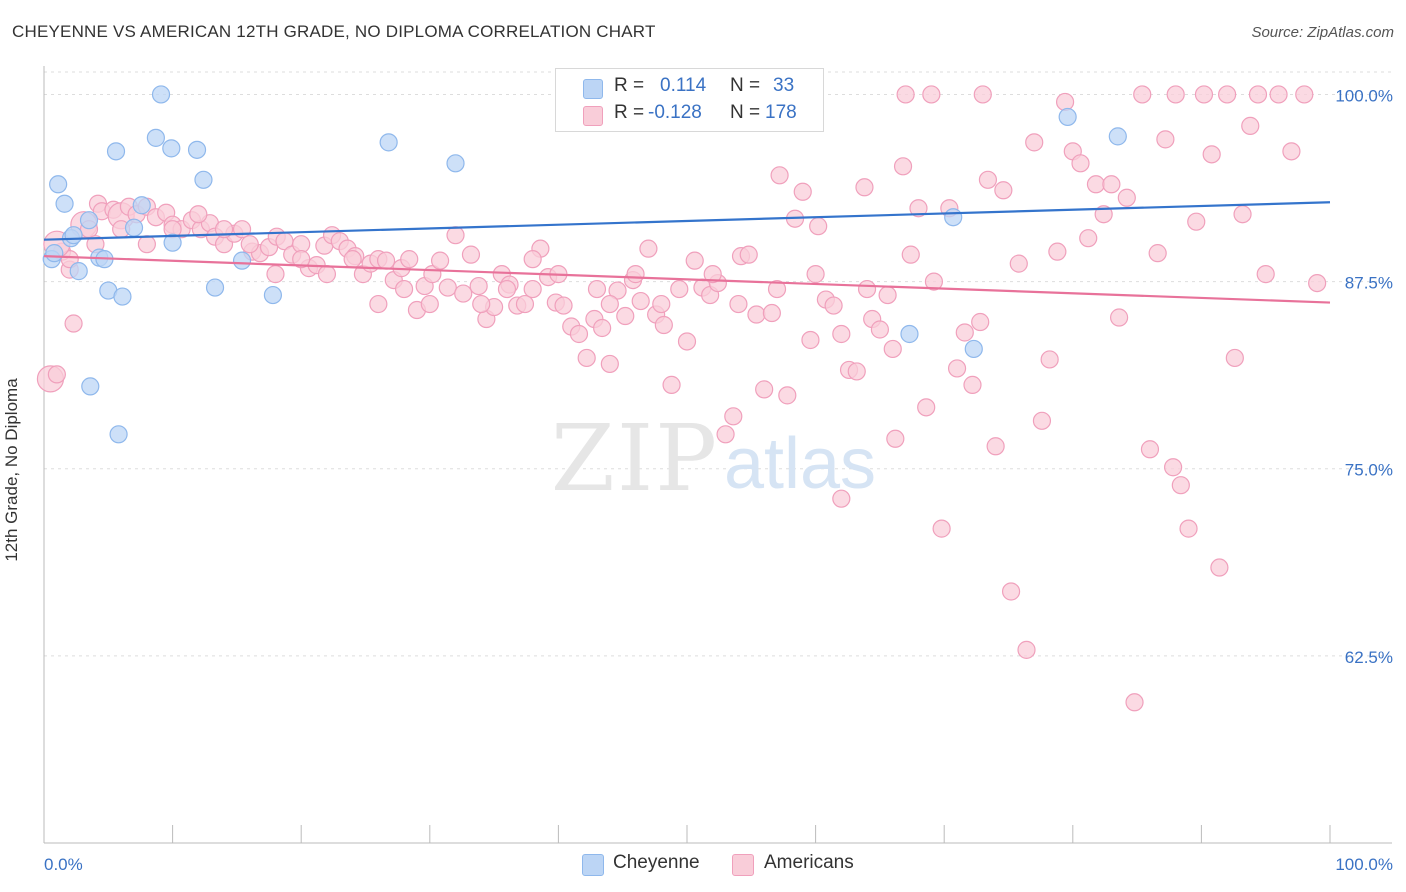  What do you see at coordinates (11, 470) in the screenshot?
I see `y-axis-label: 12th Grade, No Diploma` at bounding box center [11, 470].